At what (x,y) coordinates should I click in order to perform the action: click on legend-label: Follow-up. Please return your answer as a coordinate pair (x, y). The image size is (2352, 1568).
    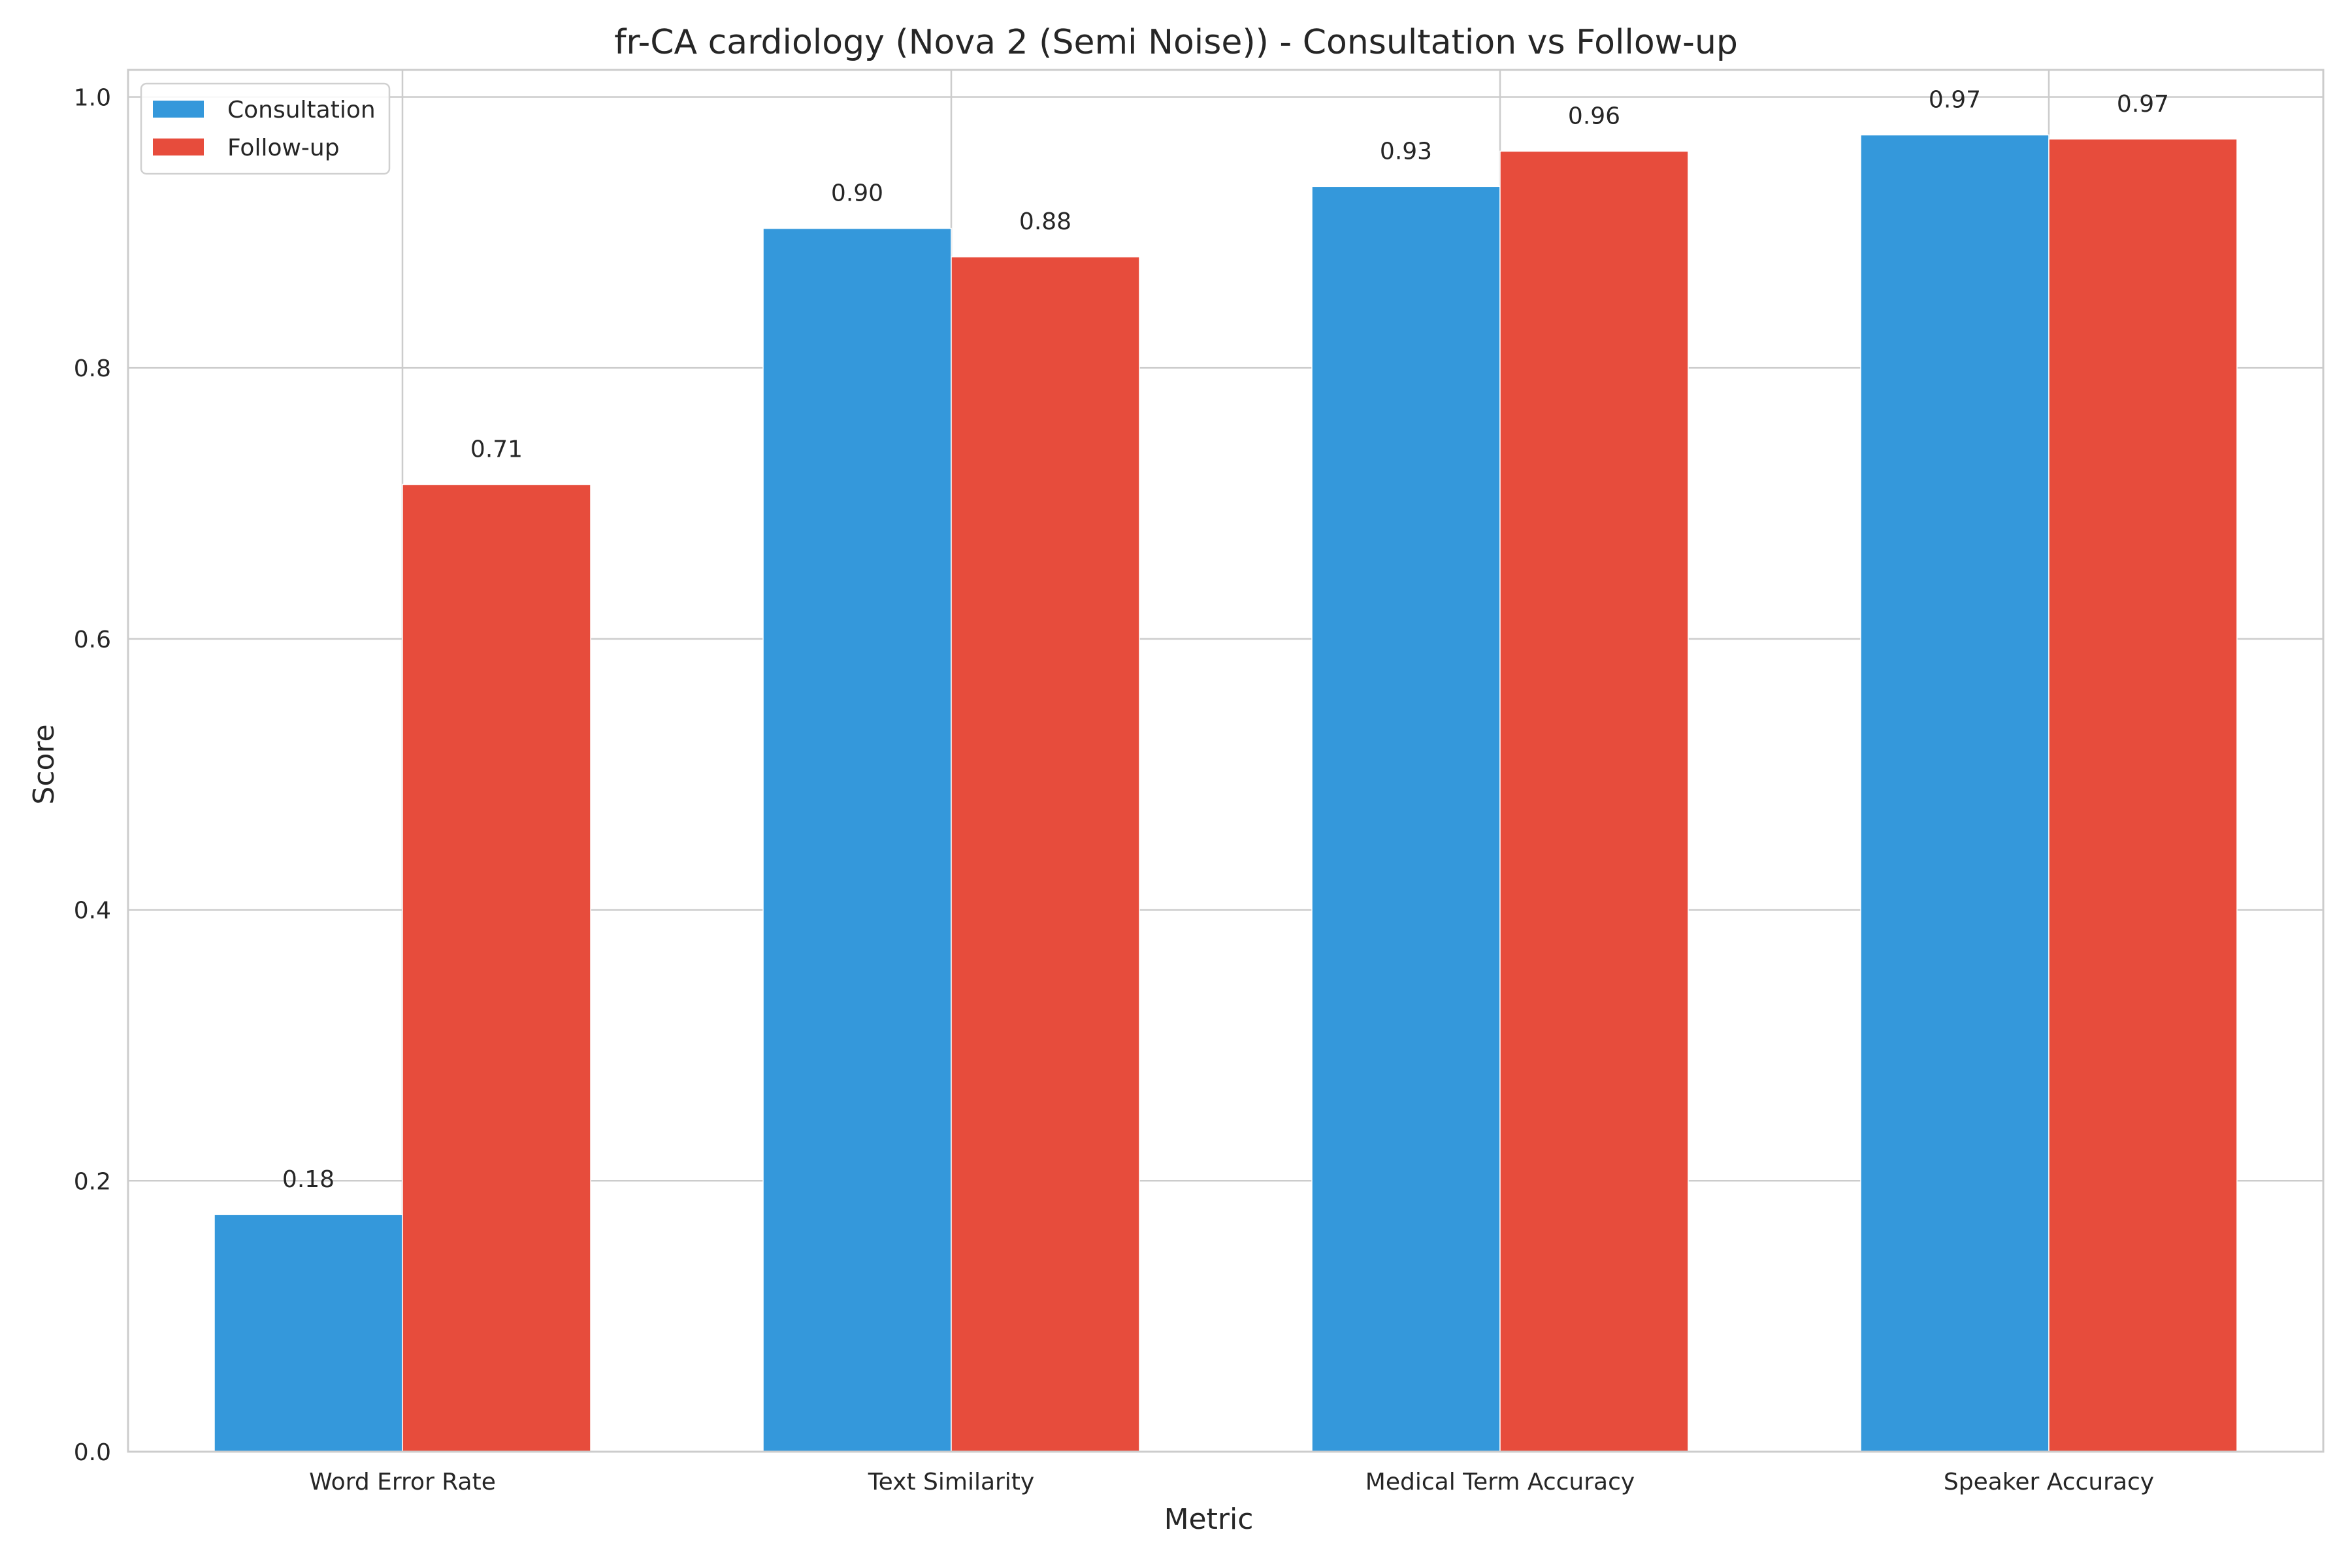
    Looking at the image, I should click on (283, 148).